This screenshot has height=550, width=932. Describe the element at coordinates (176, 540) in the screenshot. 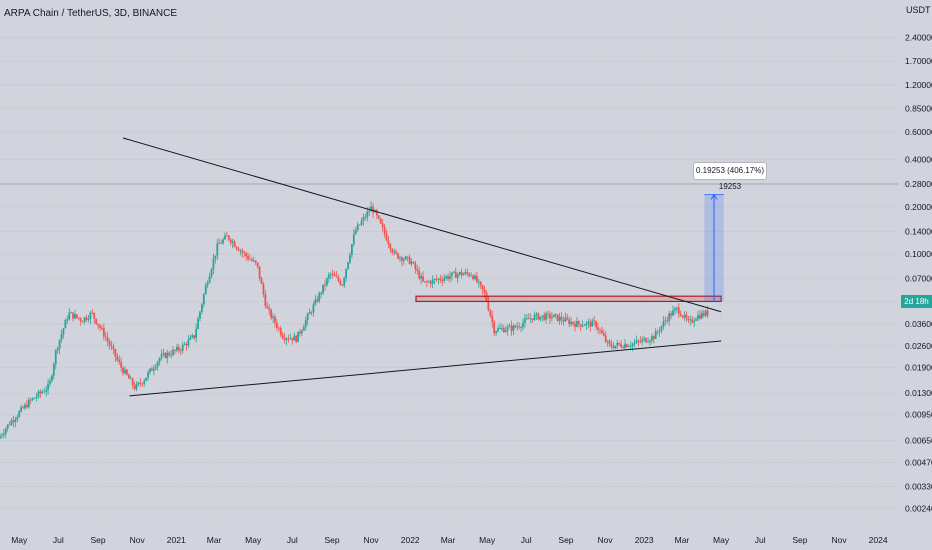

I see `x-tick-label: 2021` at that location.